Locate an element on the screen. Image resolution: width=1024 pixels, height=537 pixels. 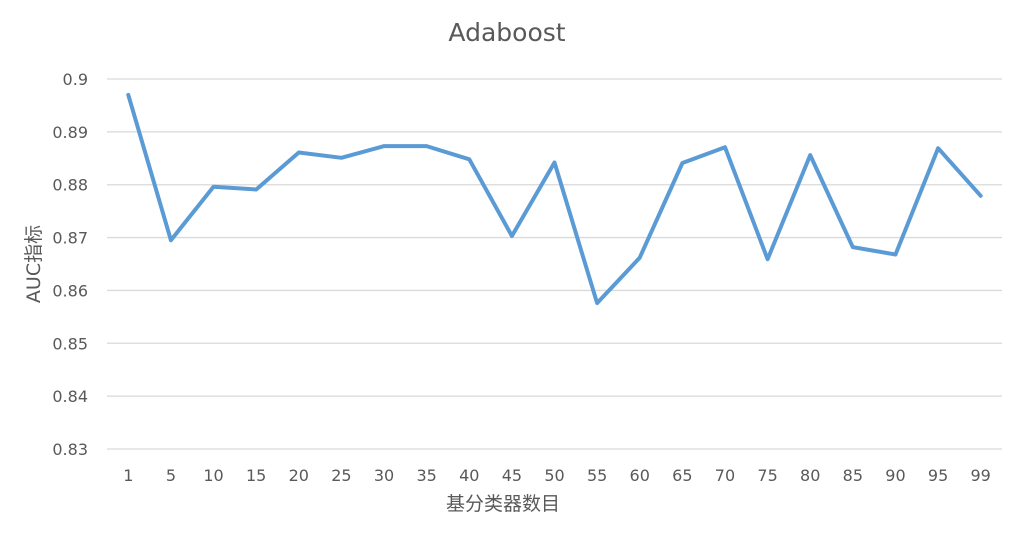
x-tick-labels: 1 5 10 15 20 25 30 35 40 45 50 55 60 65 70 75 80 85 90 95 99 is located at coordinates (557, 475).